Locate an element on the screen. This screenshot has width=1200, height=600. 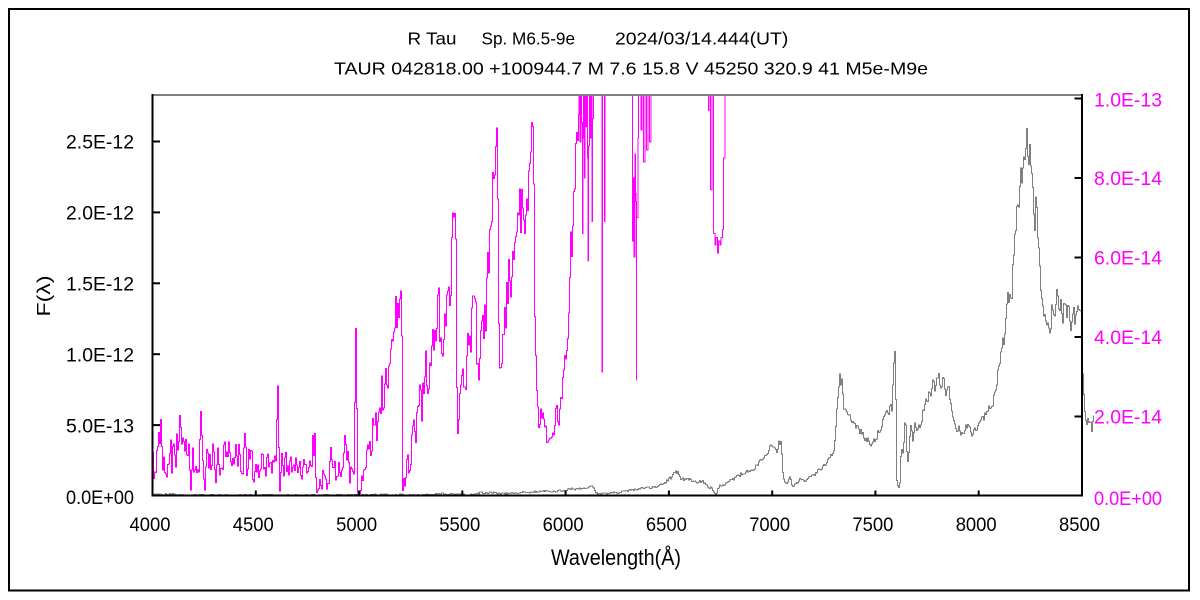
svg-text: 2024/03/14.444(UT) is located at coordinates (701, 39).